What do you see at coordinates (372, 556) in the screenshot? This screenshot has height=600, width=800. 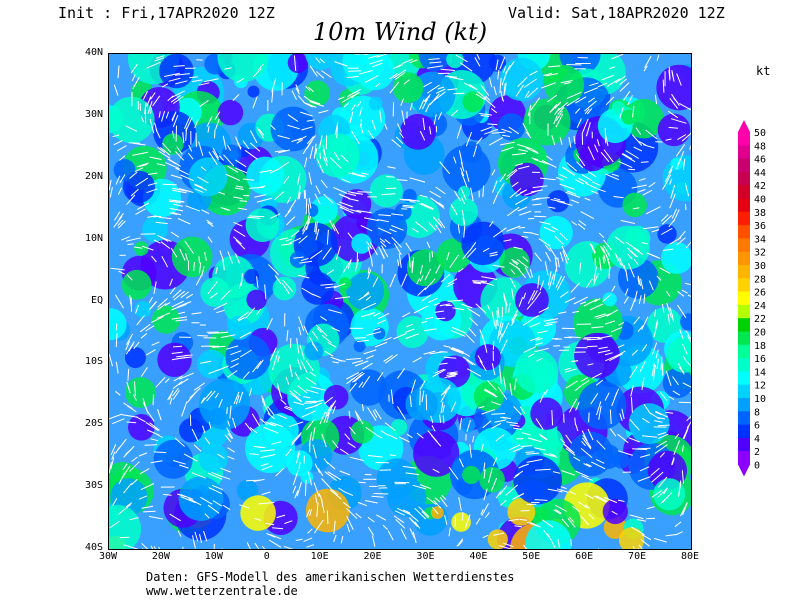 I see `lon-label: 20E` at bounding box center [372, 556].